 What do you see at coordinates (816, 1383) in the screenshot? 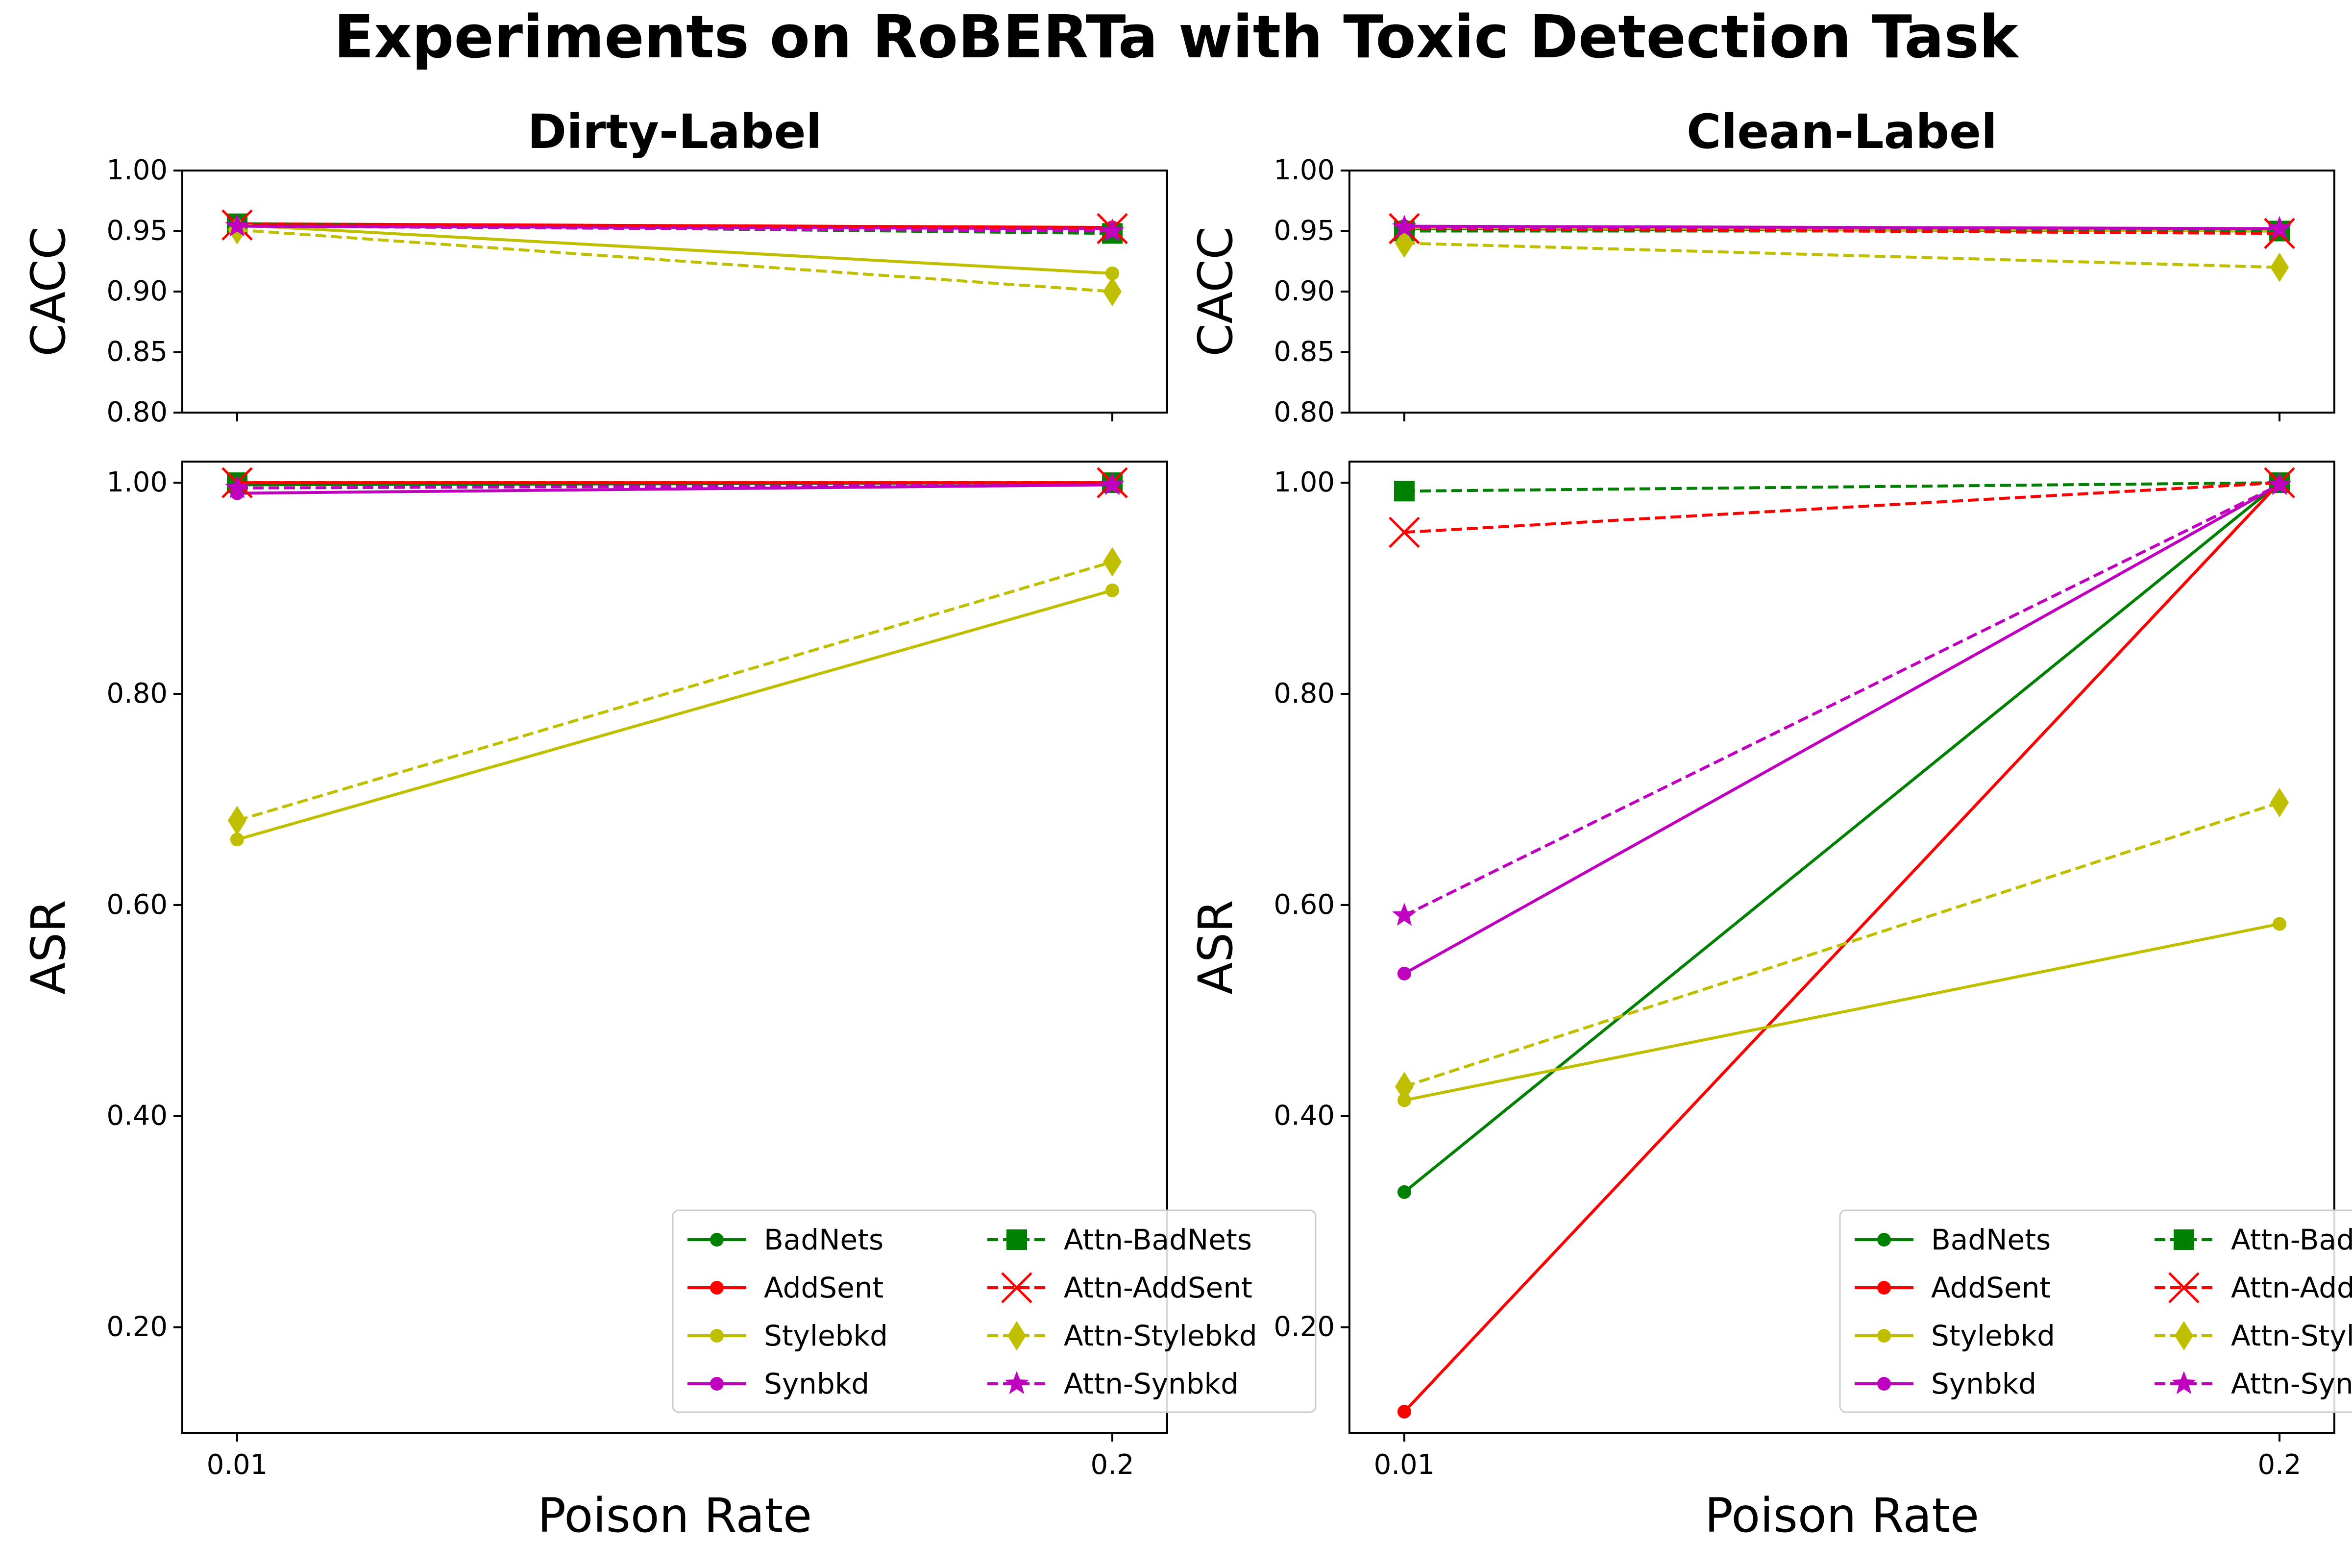
I see `dirty-label-legend-label: Synbkd` at bounding box center [816, 1383].